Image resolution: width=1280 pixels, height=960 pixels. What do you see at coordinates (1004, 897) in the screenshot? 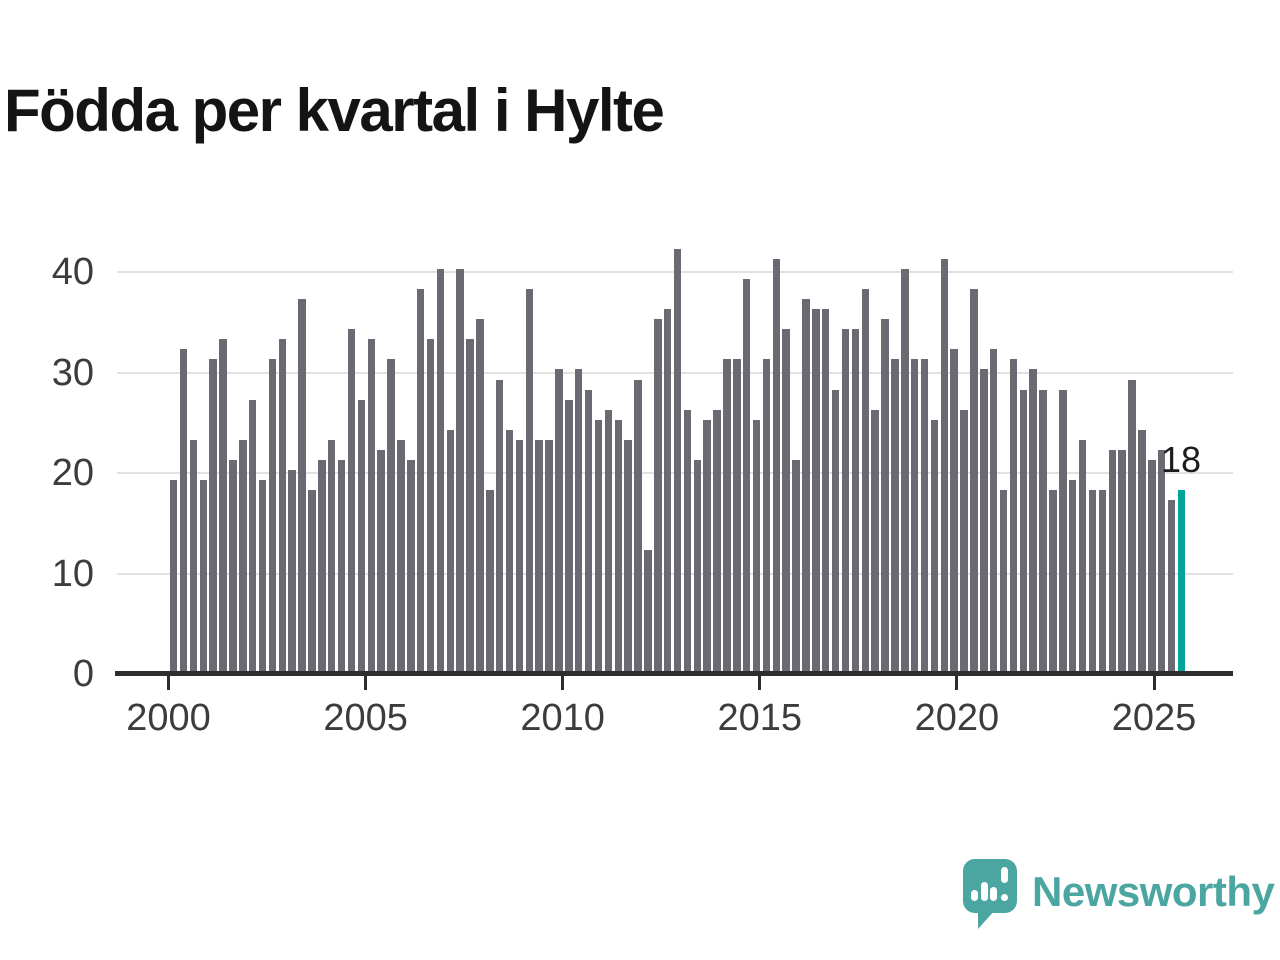
I see `logo-exclamation-dot` at bounding box center [1004, 897].